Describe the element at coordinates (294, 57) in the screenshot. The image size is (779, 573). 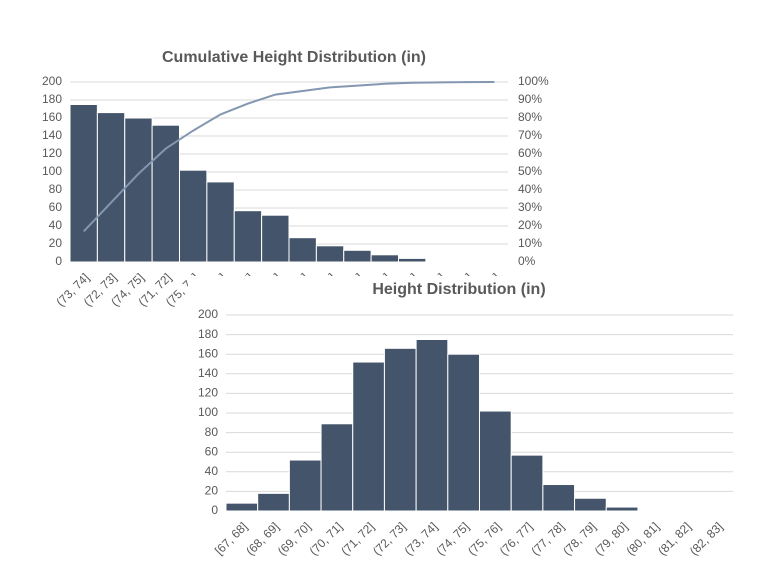
I see `chart-title: Cumulative Height Distribution (in)` at that location.